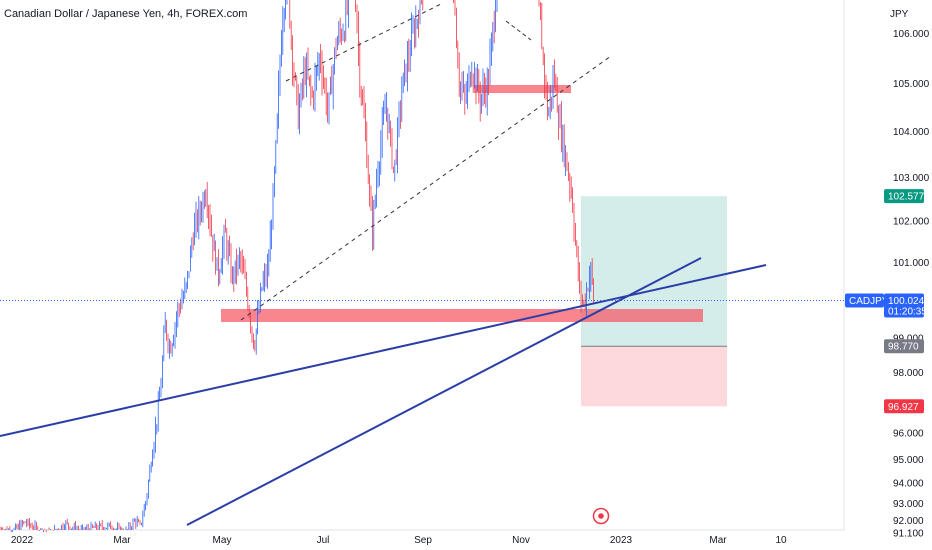  I want to click on long-position-loss-zone, so click(654, 376).